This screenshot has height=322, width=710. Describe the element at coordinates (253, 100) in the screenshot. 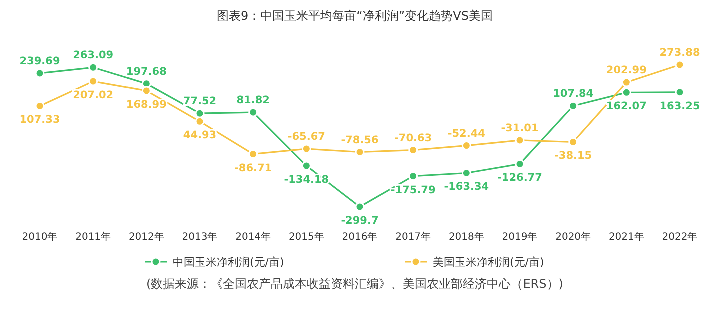

I see `data-label: 81.82` at that location.